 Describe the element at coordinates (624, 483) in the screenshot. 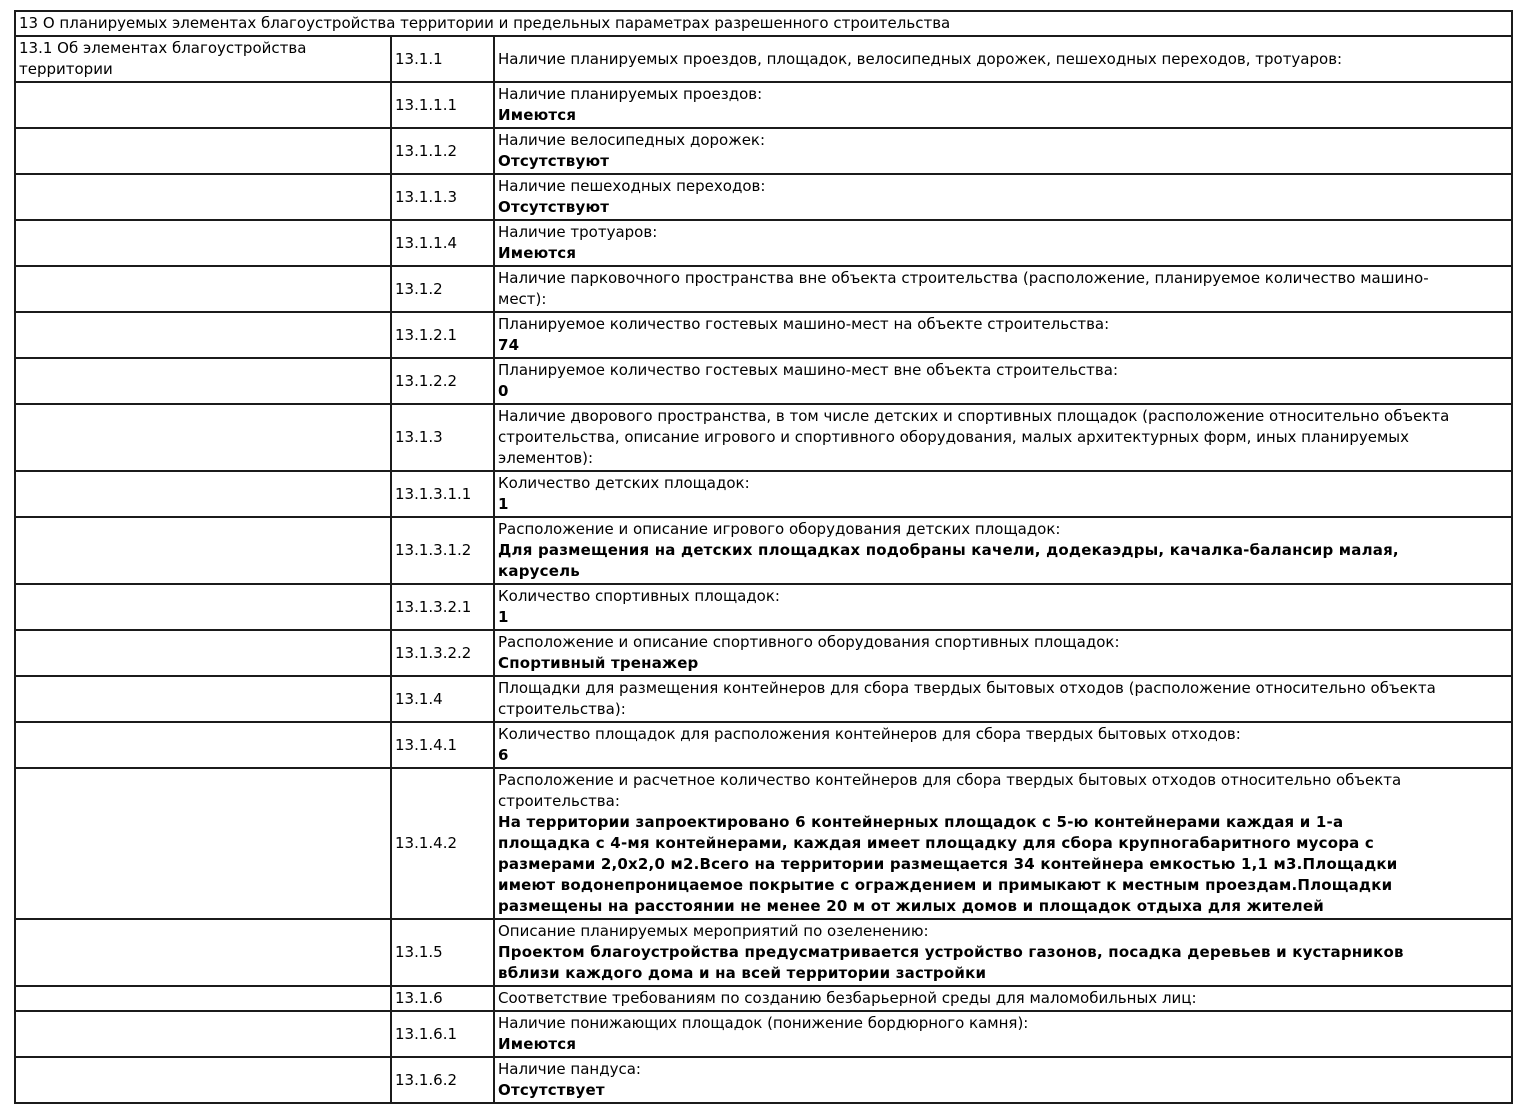

I see `row-label: Количество детских площадок:` at that location.